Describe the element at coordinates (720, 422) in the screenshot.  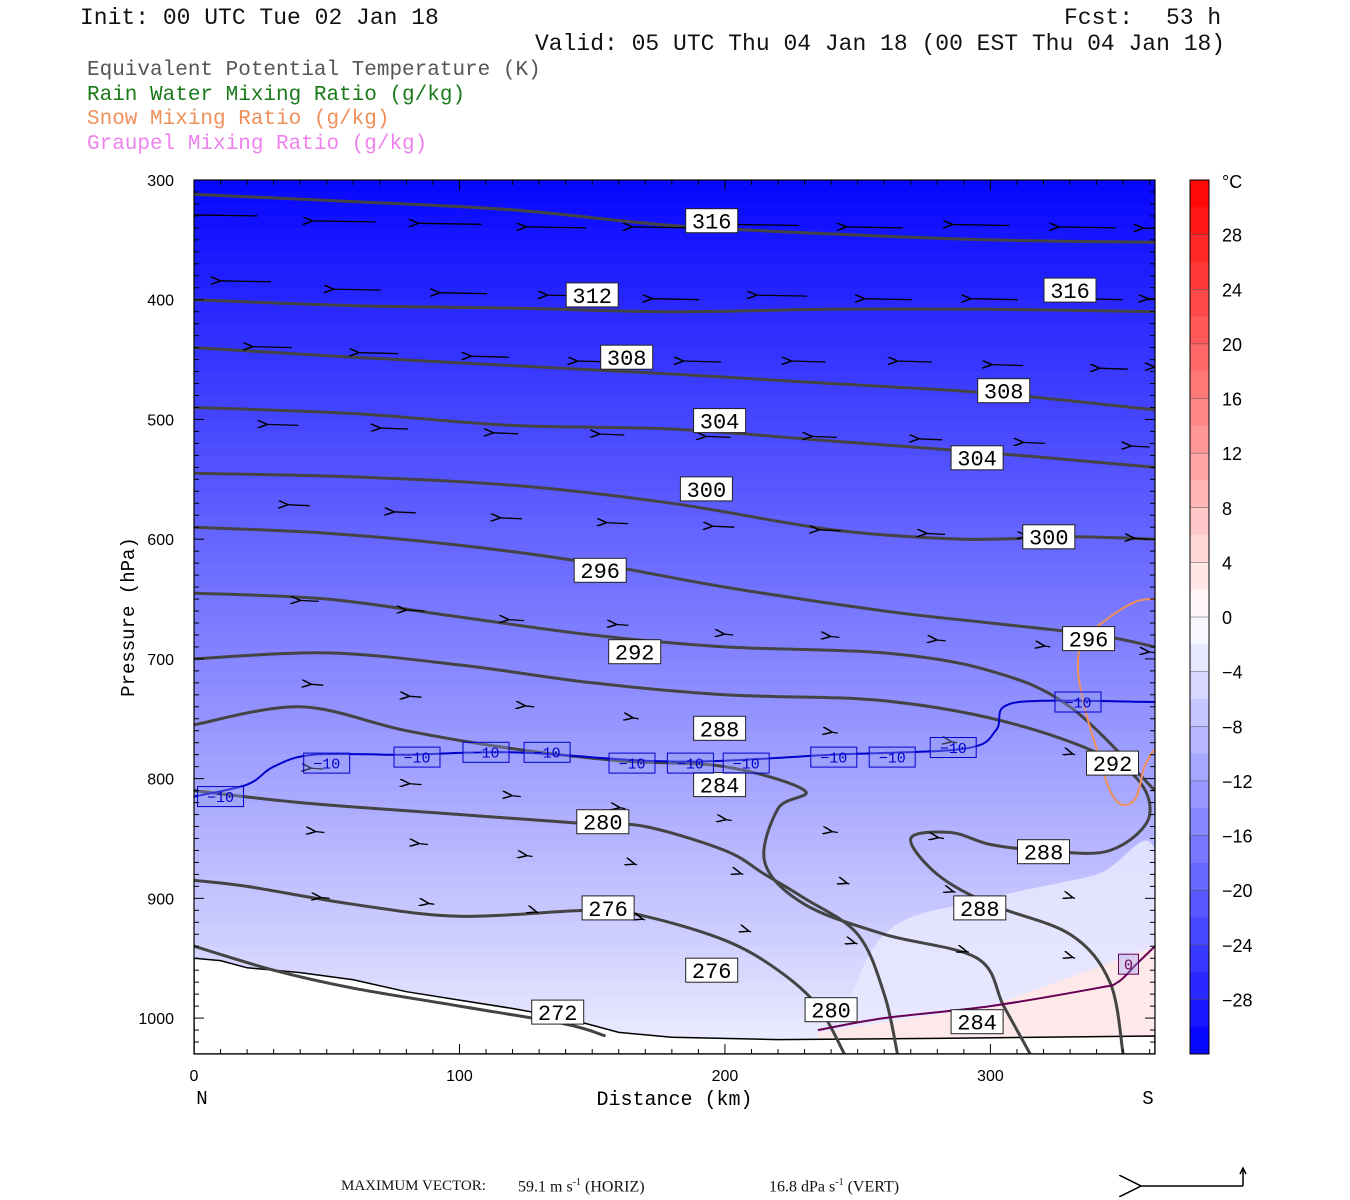
I see `theta-e-label-304: 304` at that location.